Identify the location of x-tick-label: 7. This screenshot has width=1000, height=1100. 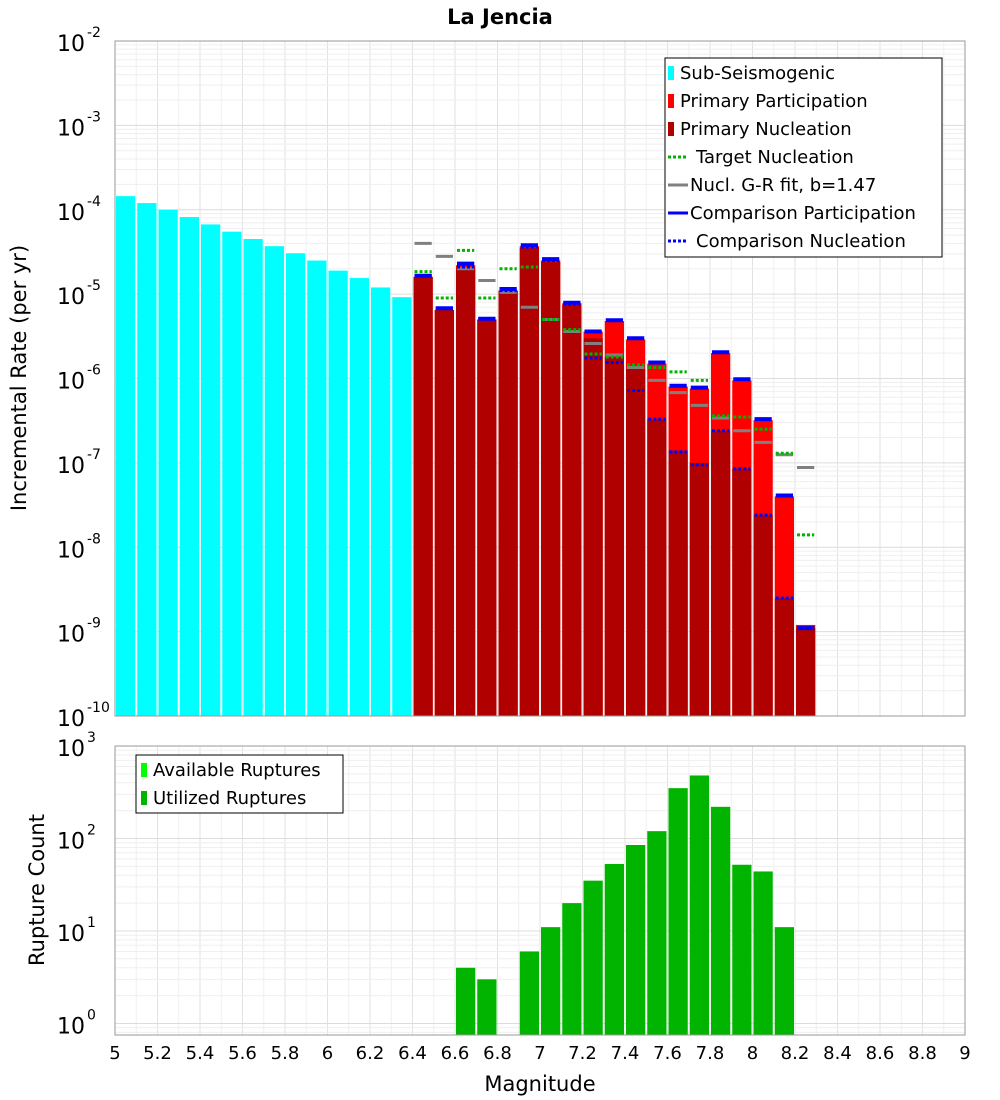
(539, 1053).